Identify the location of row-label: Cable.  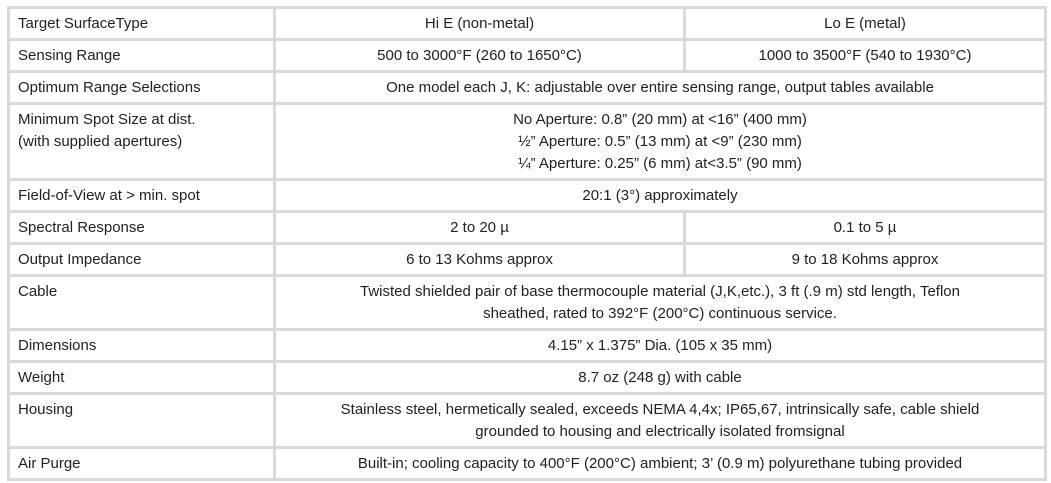
(141, 302).